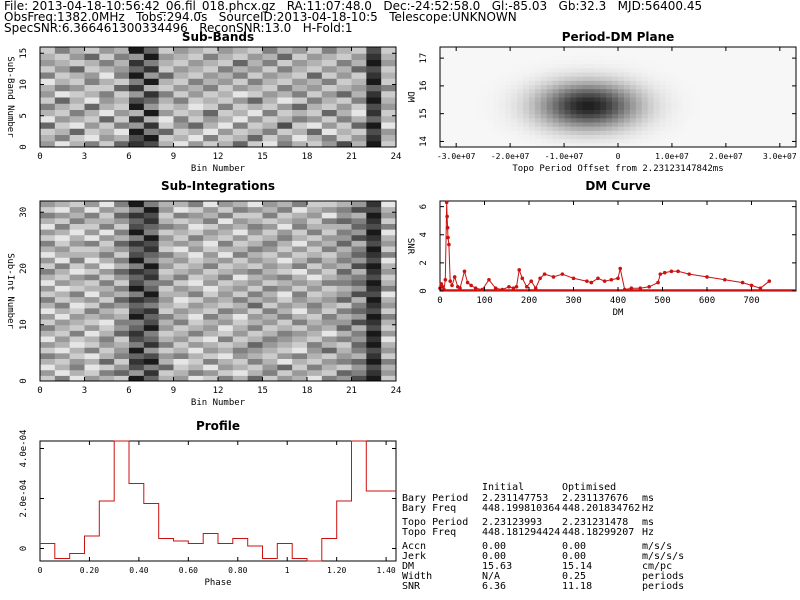 The image size is (800, 600). What do you see at coordinates (618, 313) in the screenshot?
I see `dm-curve-xlabel: DM` at bounding box center [618, 313].